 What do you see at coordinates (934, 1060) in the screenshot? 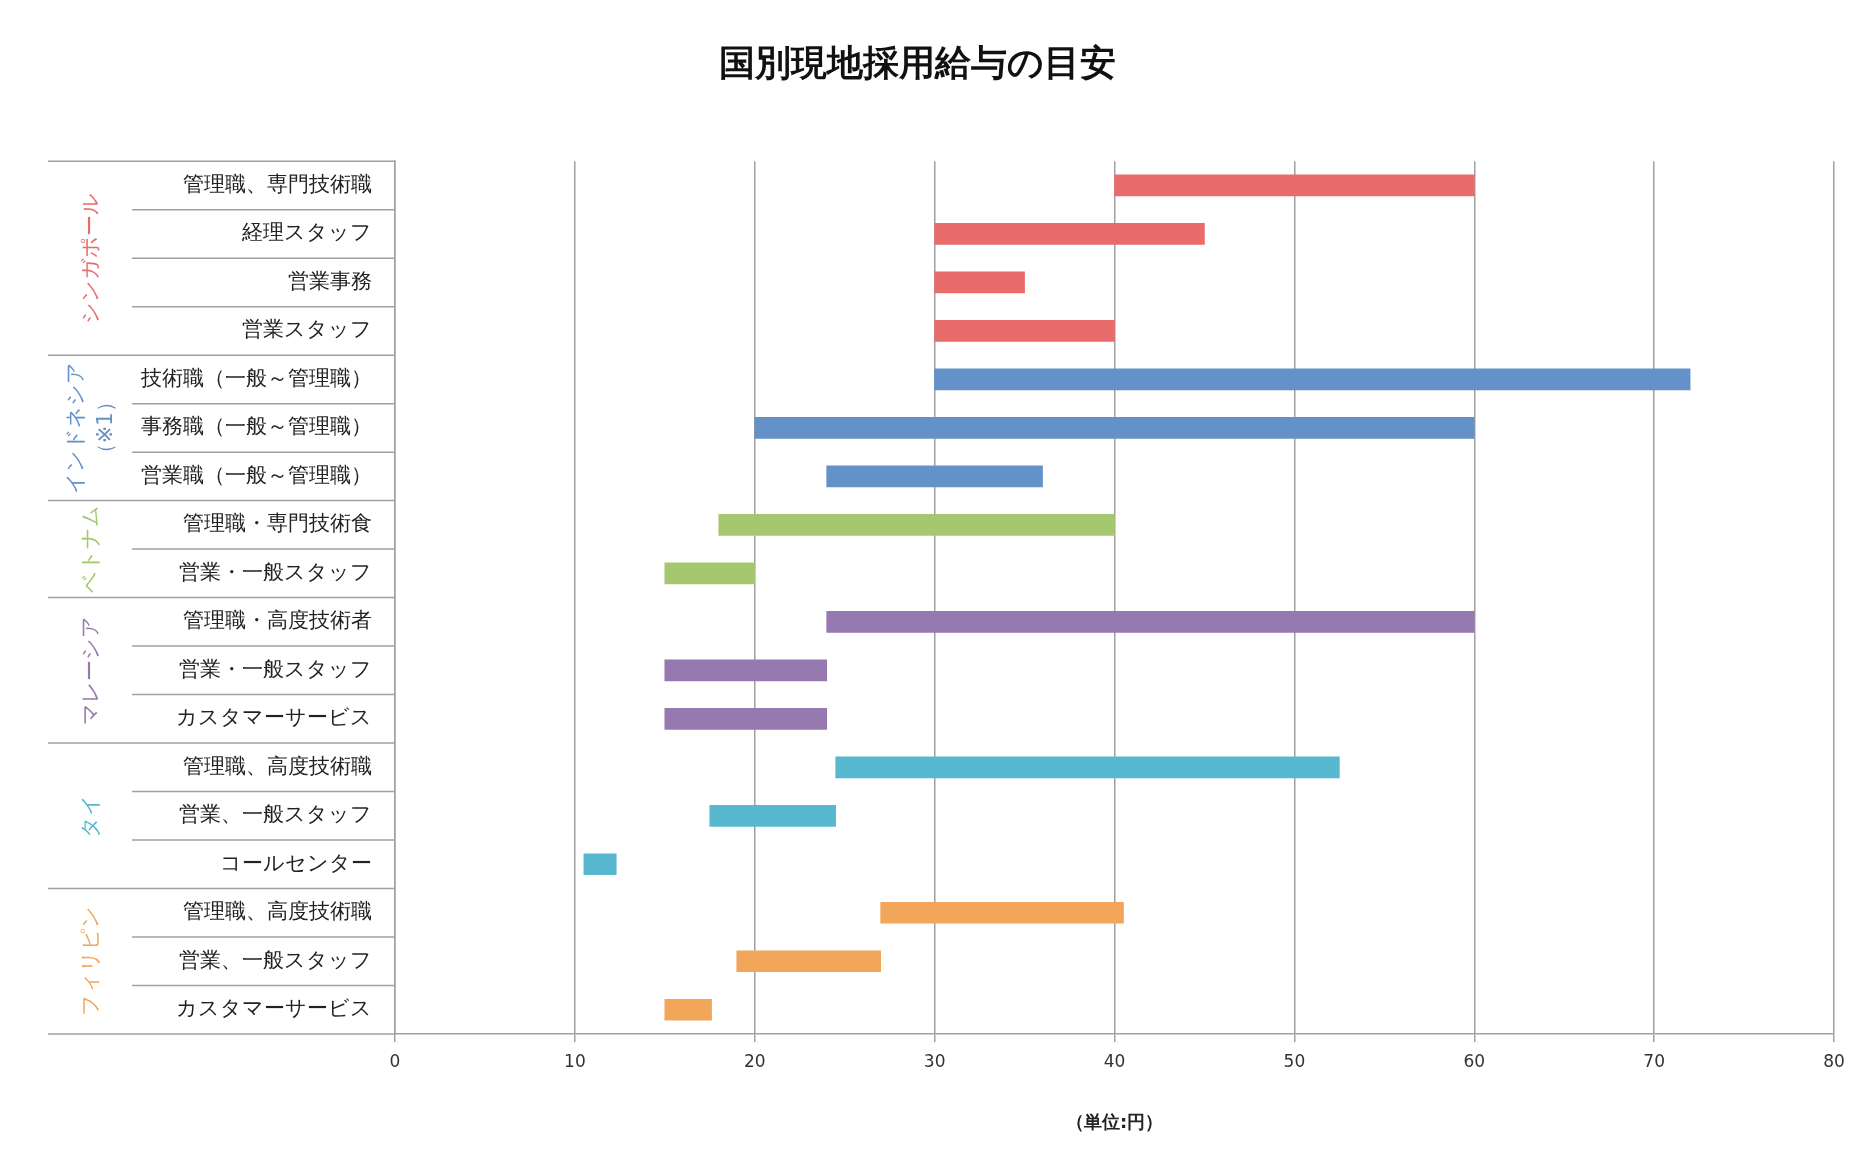
I see `x-tick-label: 30` at bounding box center [934, 1060].